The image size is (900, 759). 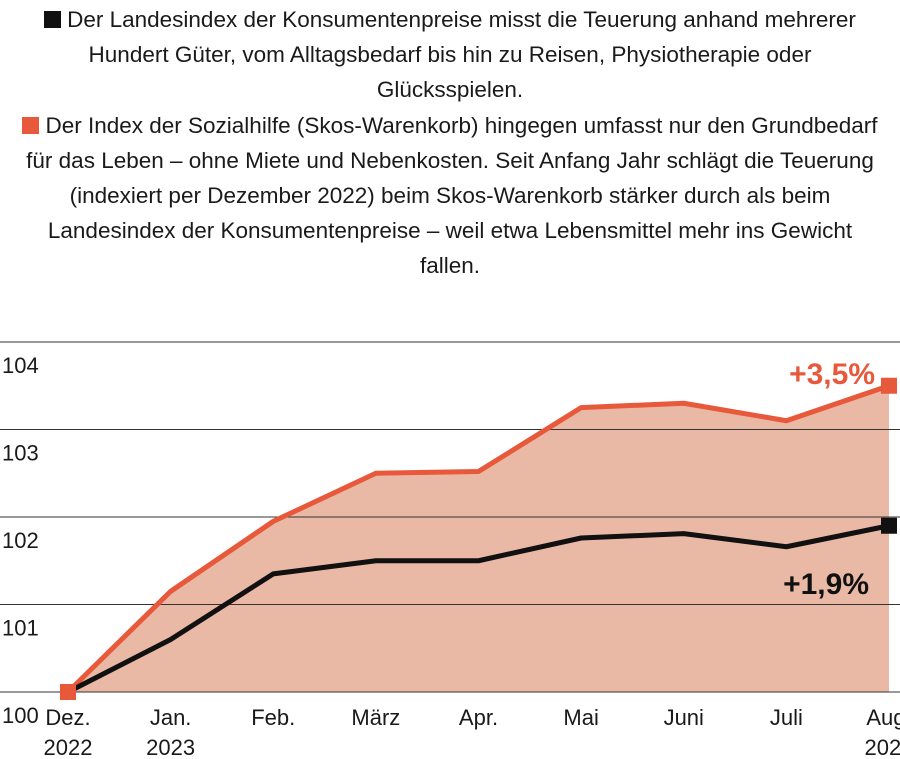 I want to click on orange-legend-square, so click(x=31, y=125).